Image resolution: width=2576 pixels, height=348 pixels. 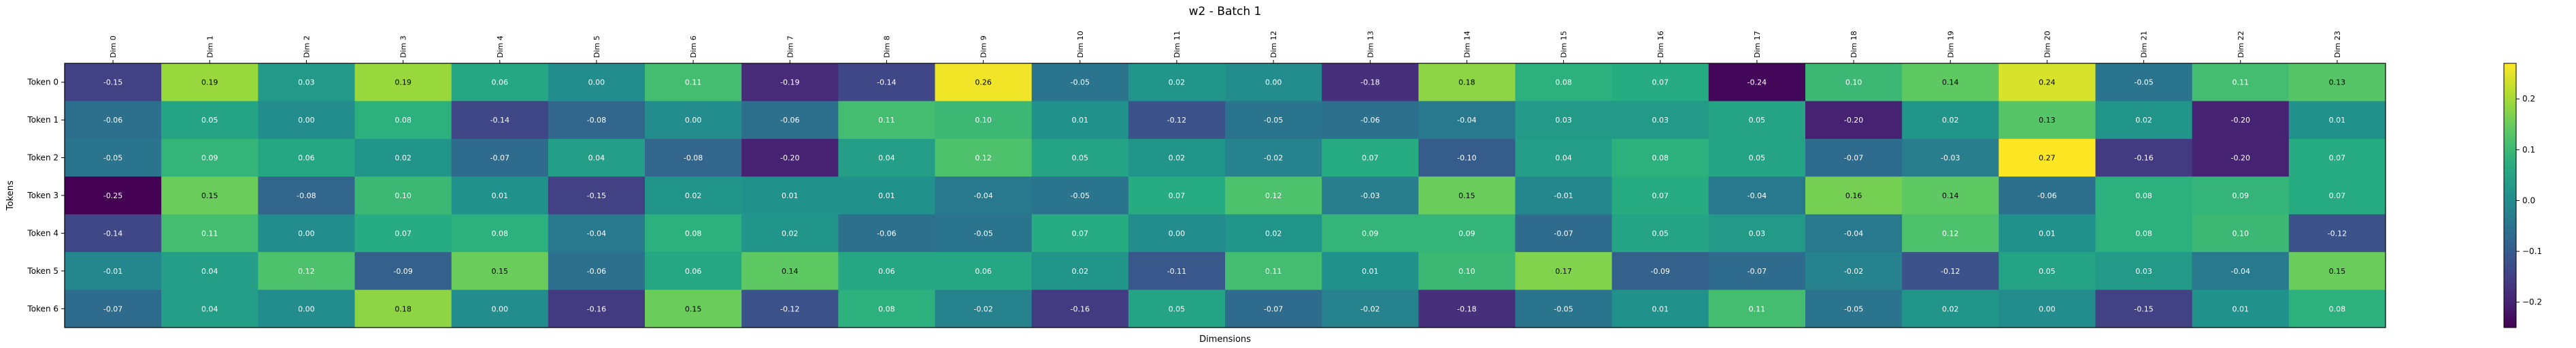 I want to click on cell-value-label: -0.19, so click(x=789, y=82).